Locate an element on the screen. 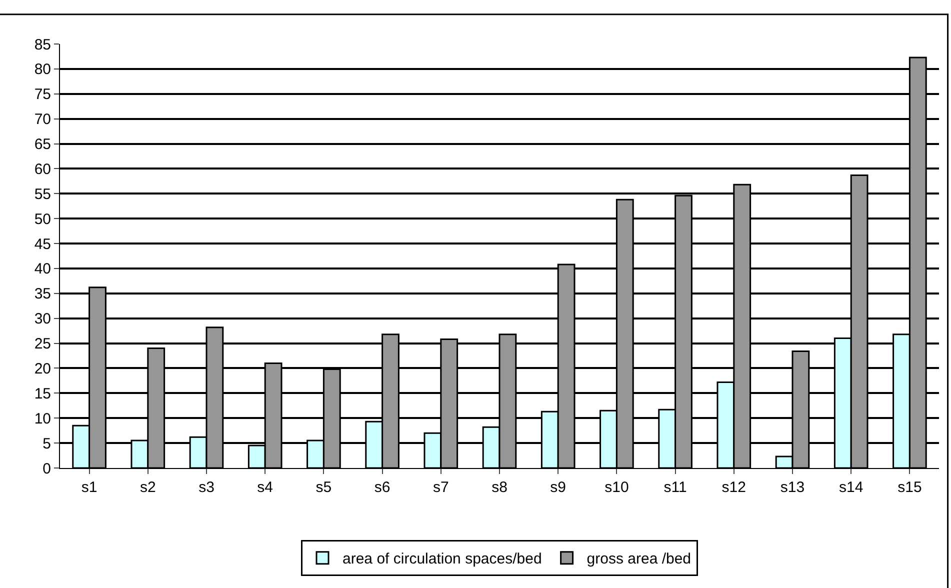 The width and height of the screenshot is (951, 588). y-tick-label: 10 is located at coordinates (42, 419).